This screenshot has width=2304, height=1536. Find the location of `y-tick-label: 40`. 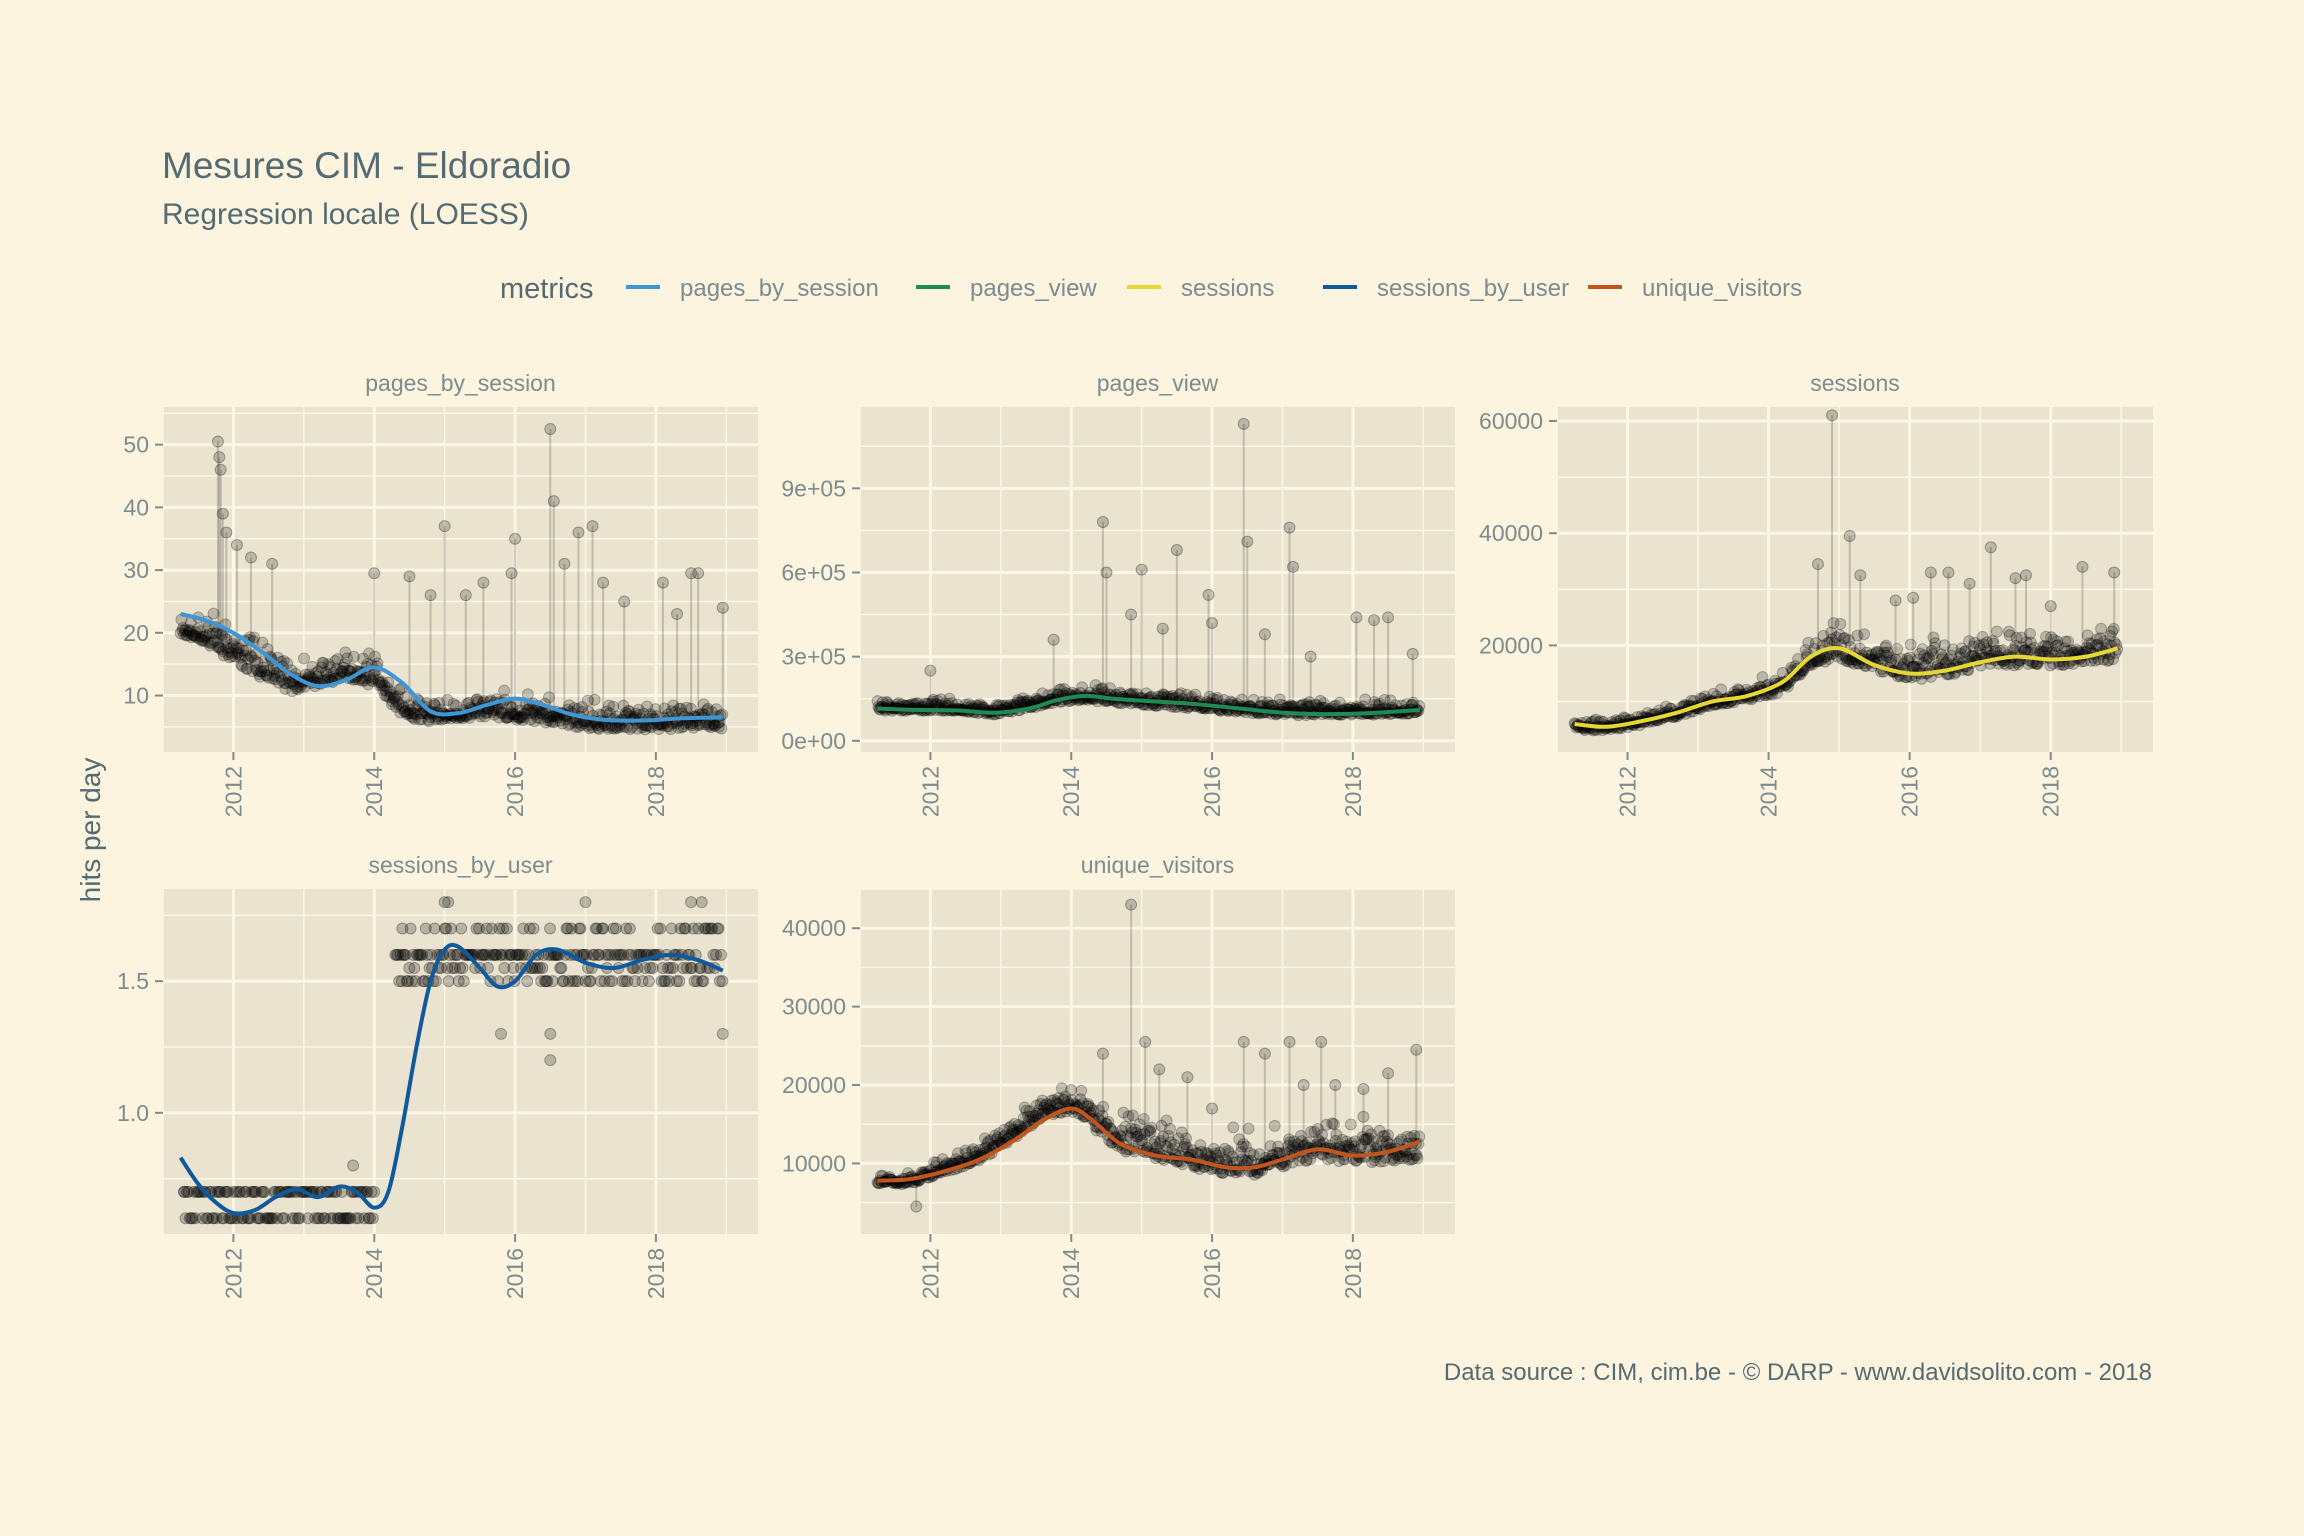

y-tick-label: 40 is located at coordinates (136, 507).